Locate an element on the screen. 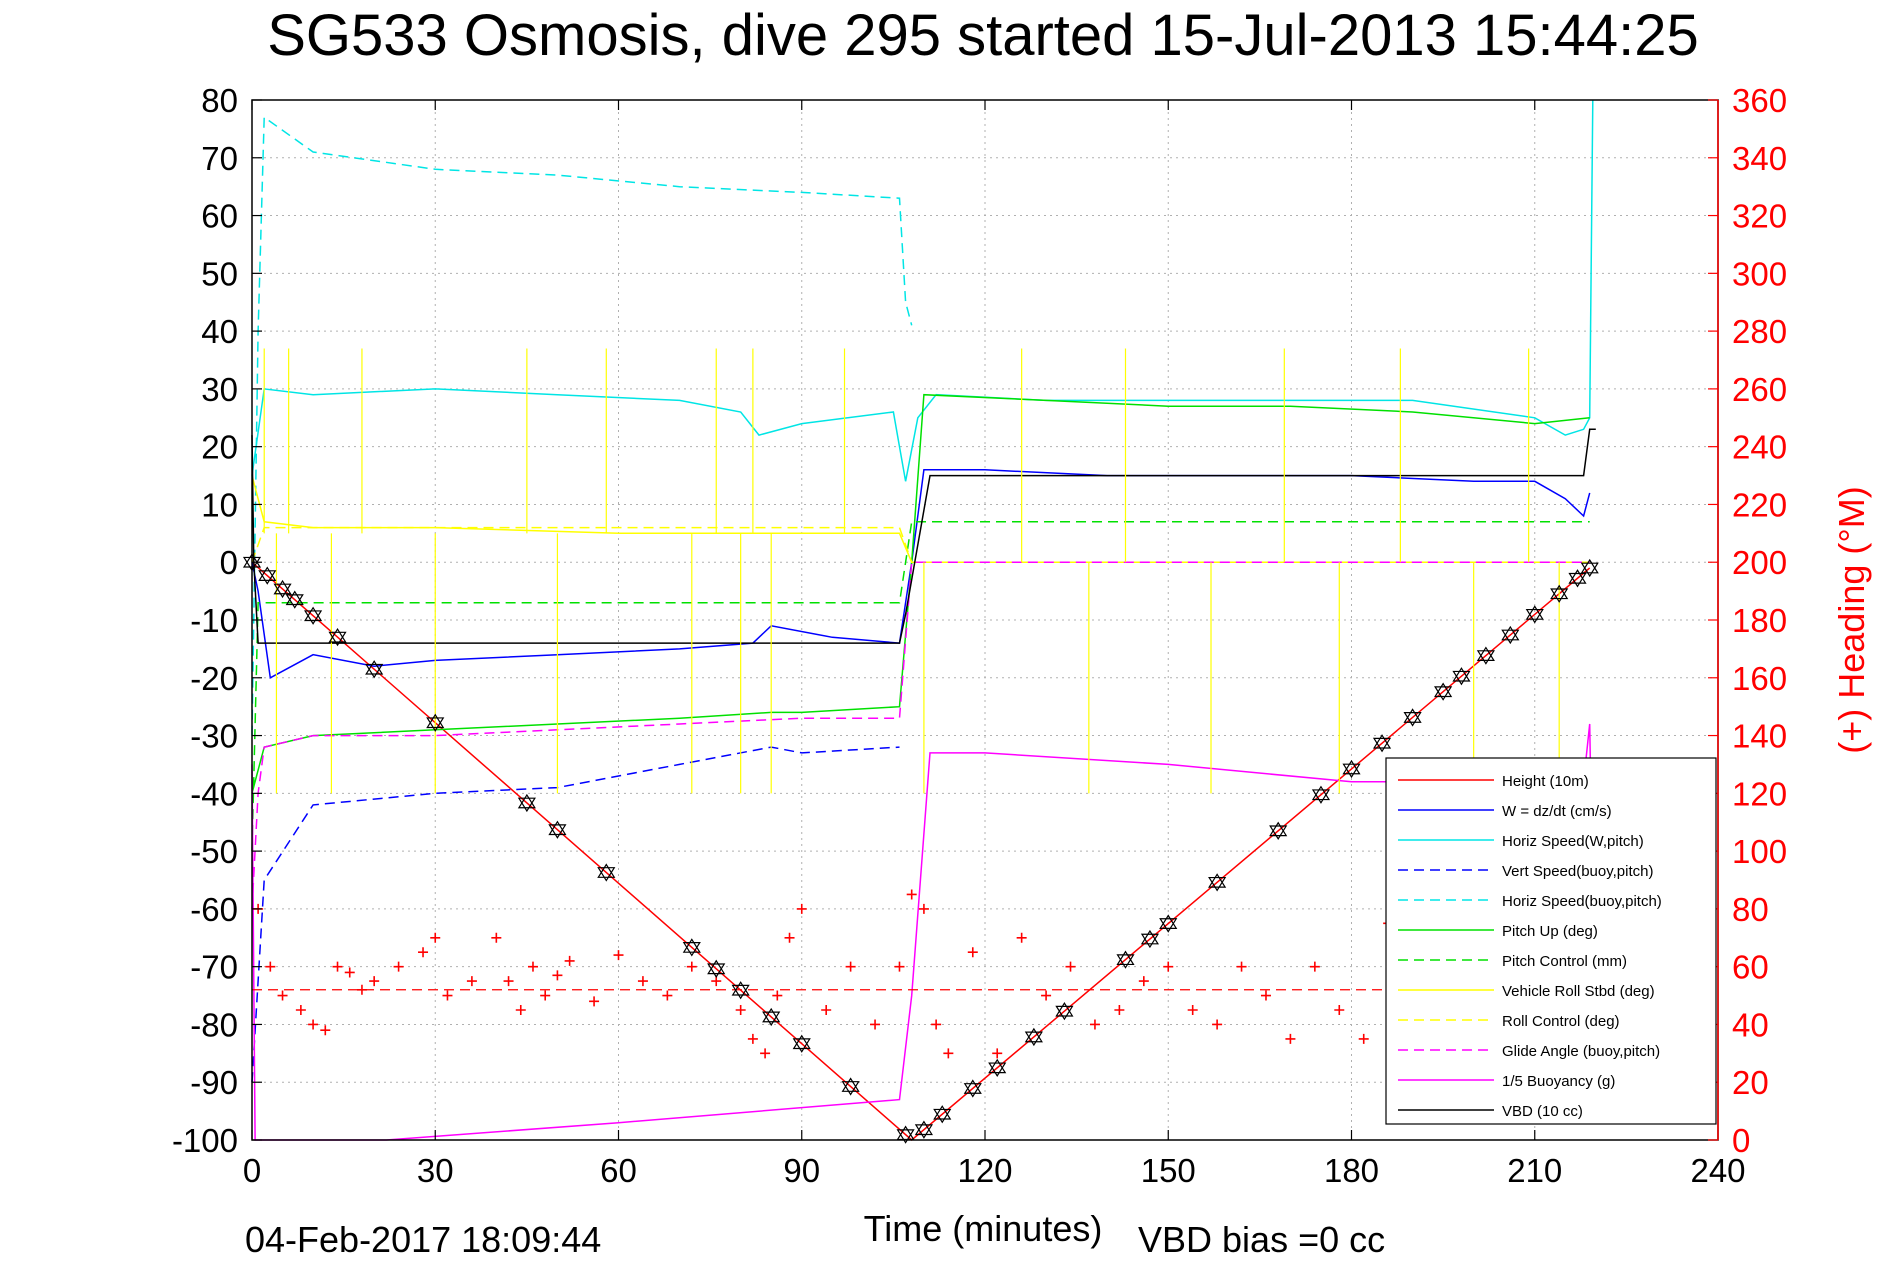 The width and height of the screenshot is (1891, 1262). series-roll_control is located at coordinates (920, 544).